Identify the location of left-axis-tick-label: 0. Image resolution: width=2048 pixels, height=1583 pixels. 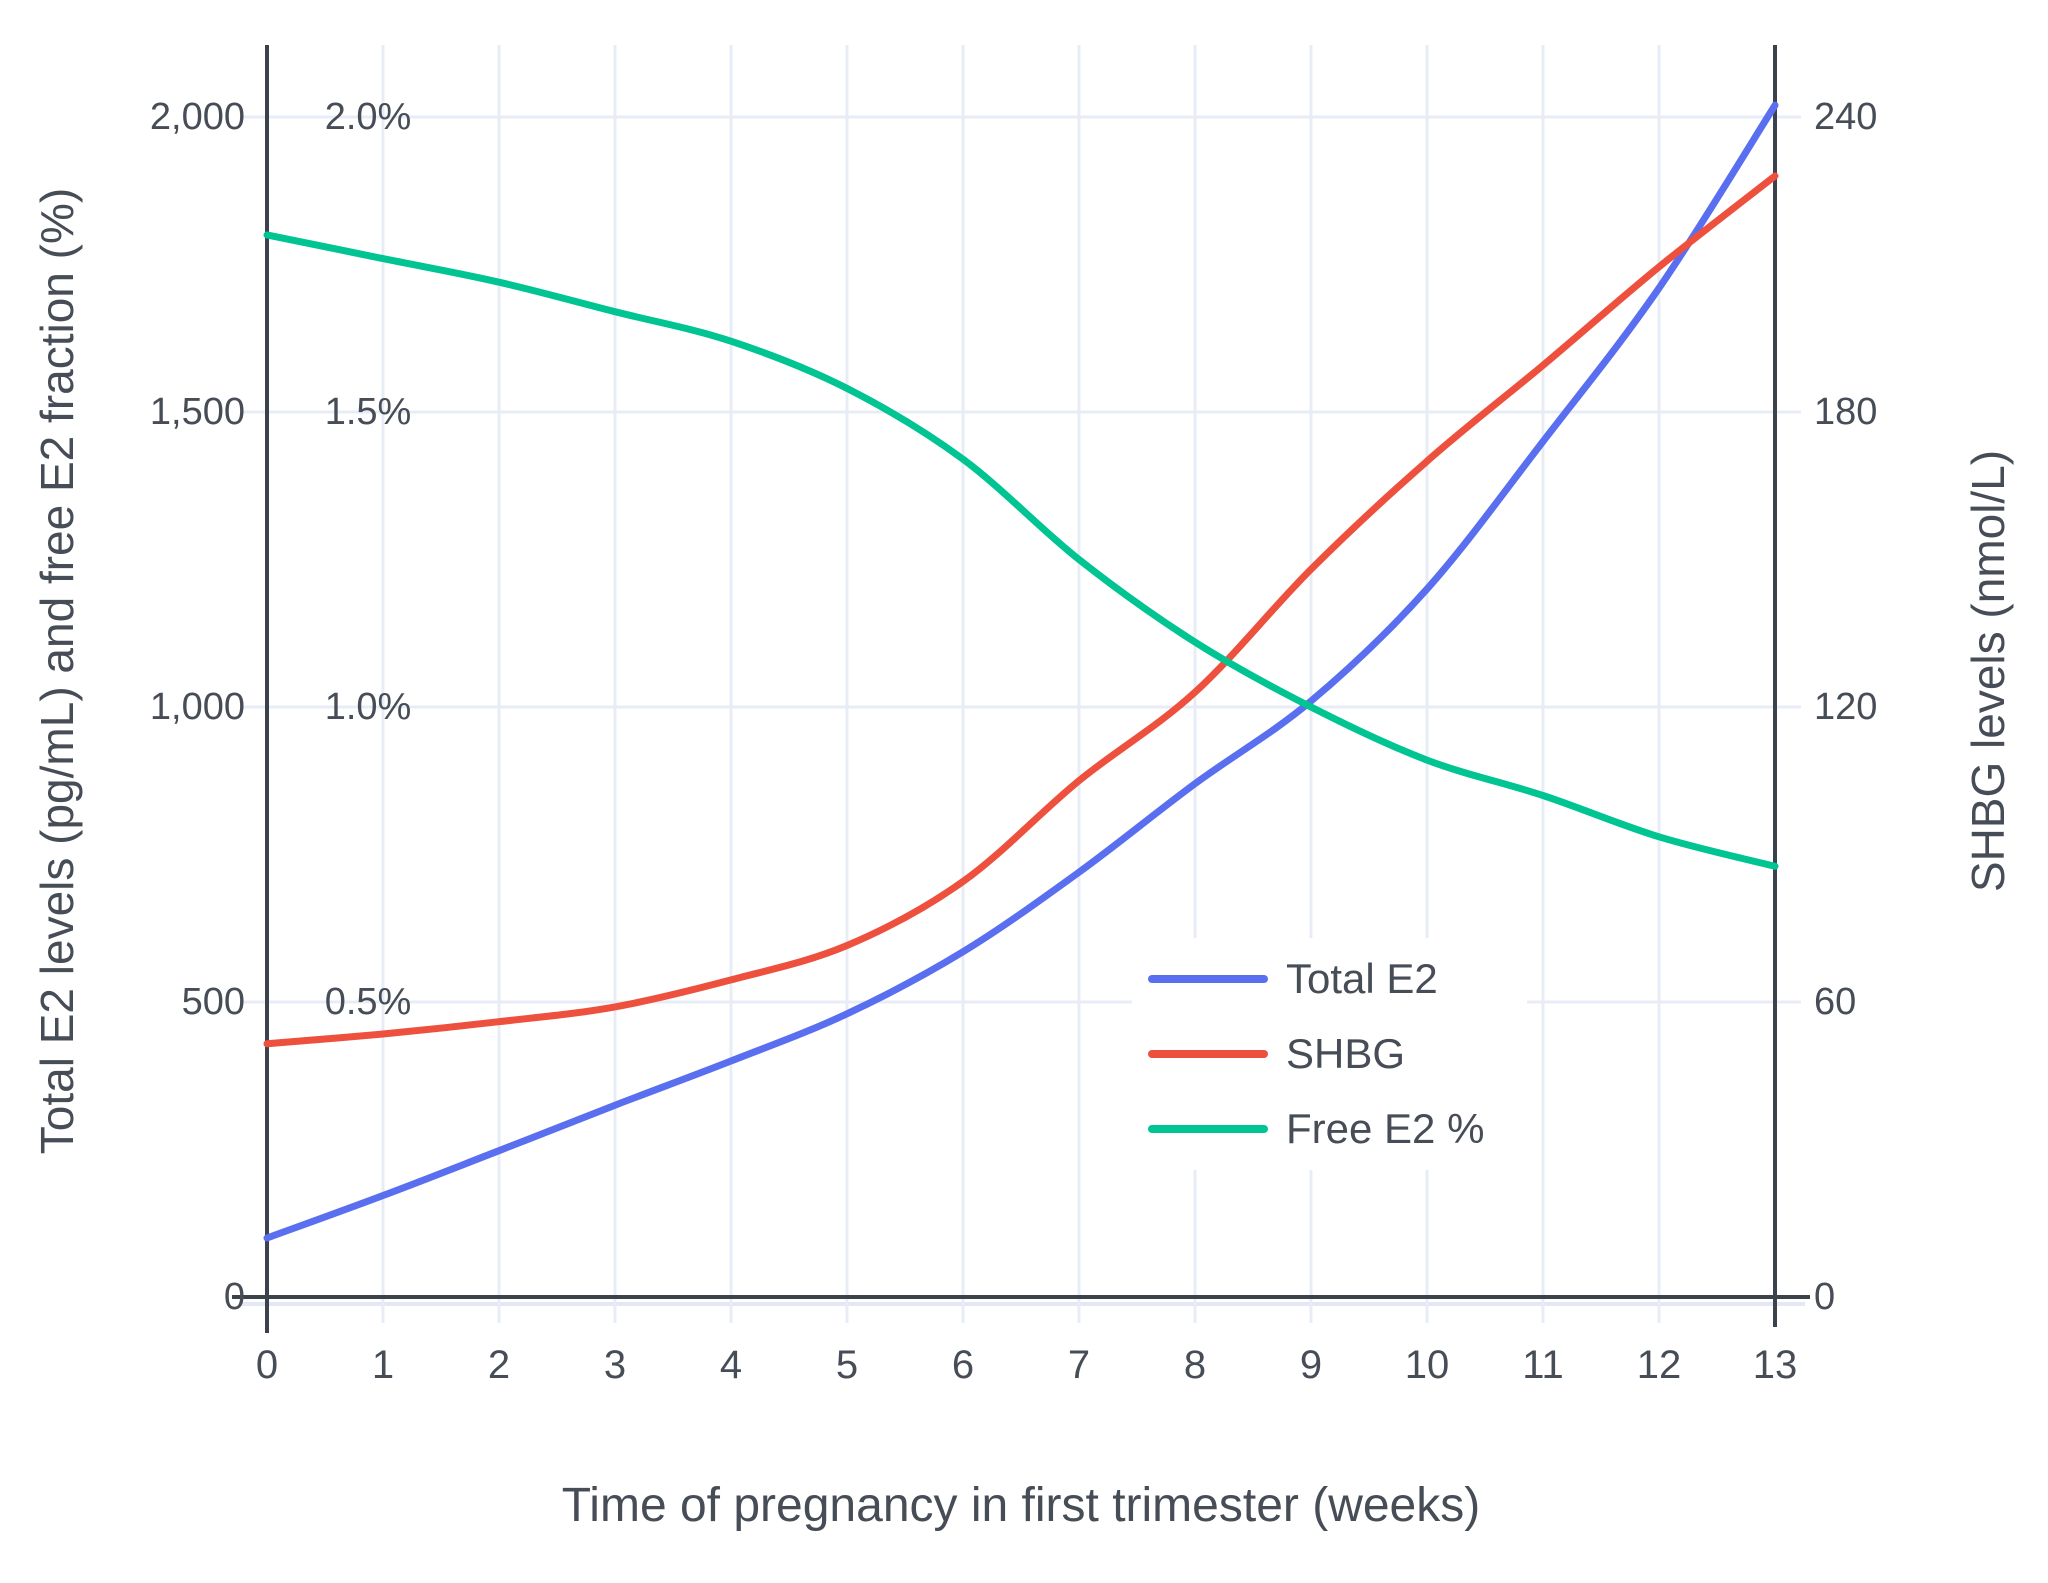
(234, 1297).